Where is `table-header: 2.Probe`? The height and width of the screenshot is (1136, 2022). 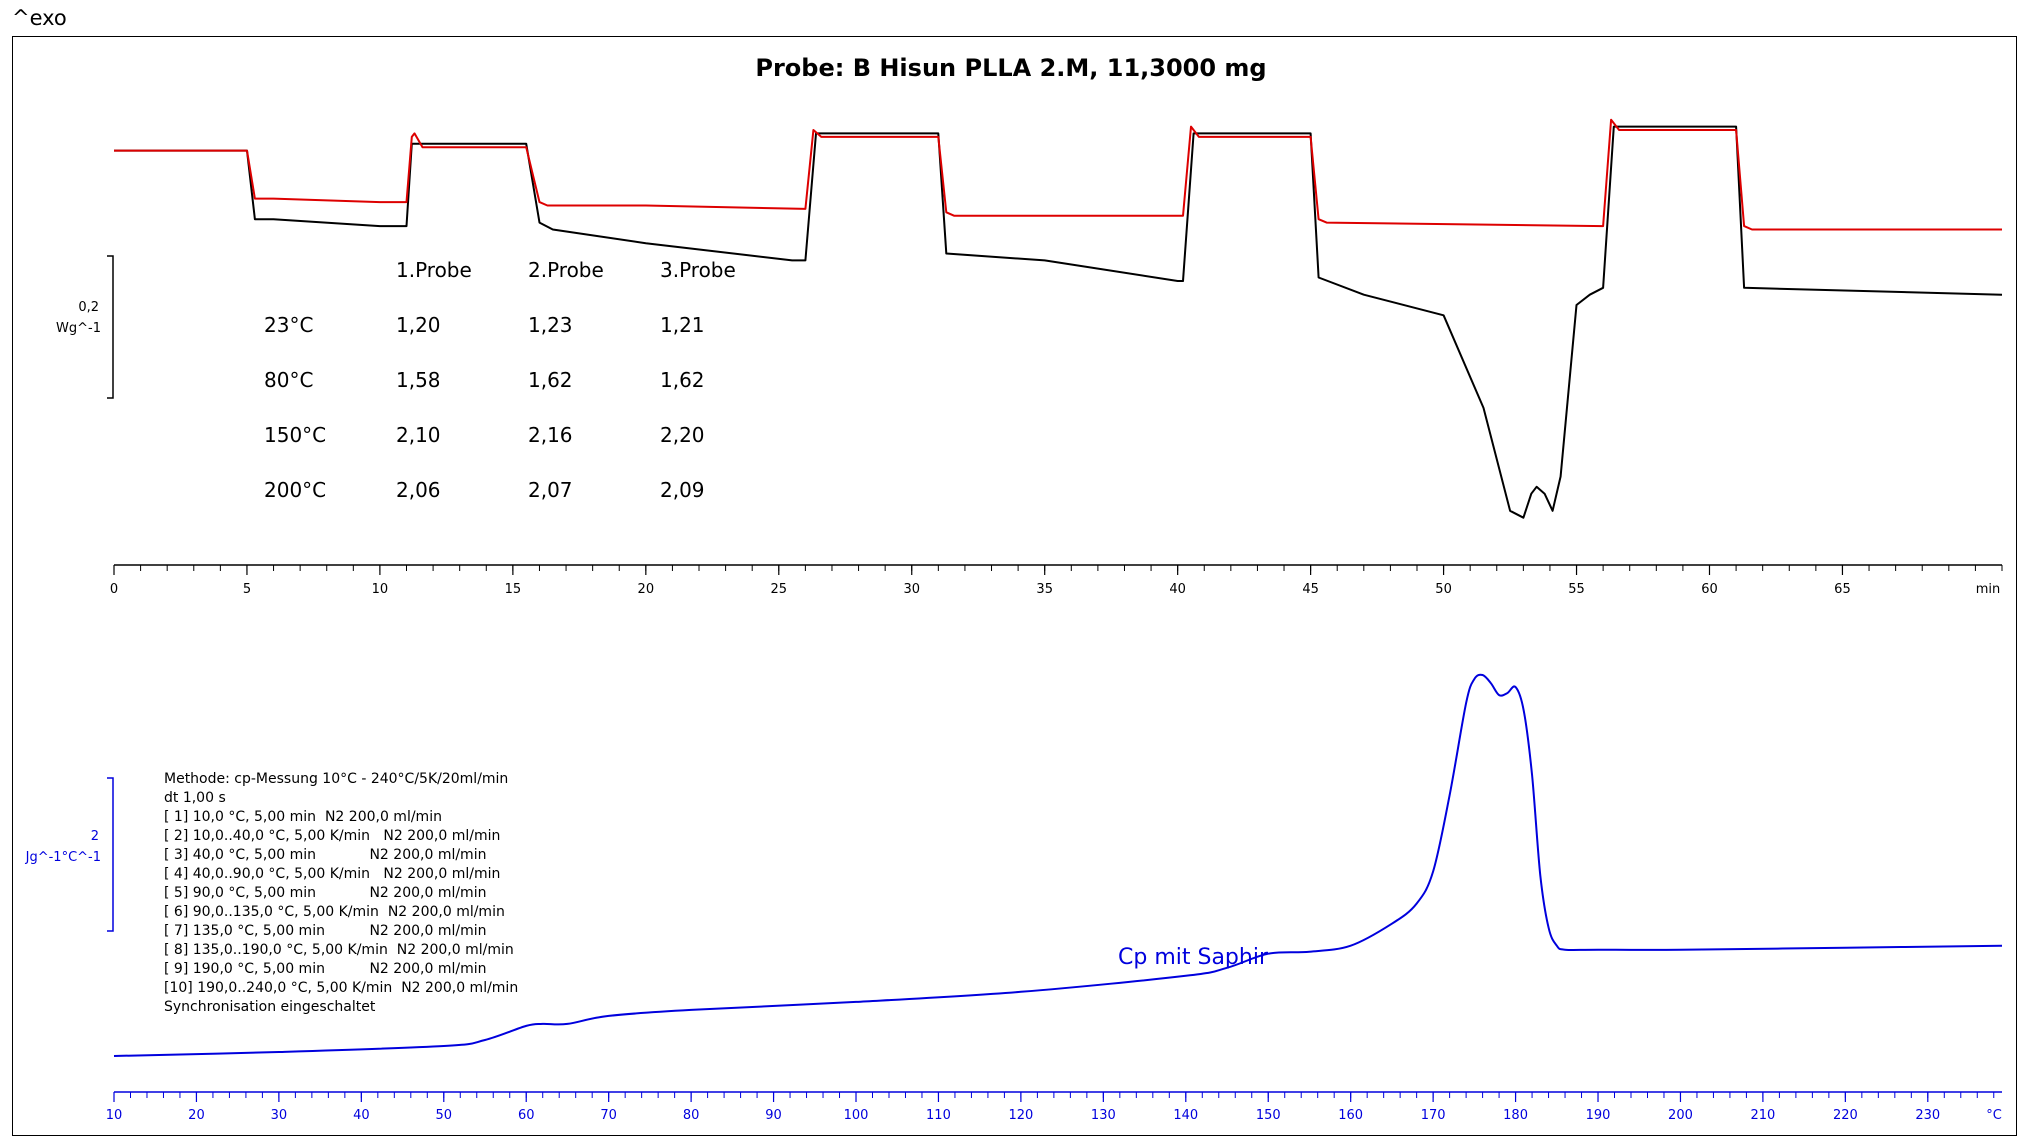 table-header: 2.Probe is located at coordinates (566, 270).